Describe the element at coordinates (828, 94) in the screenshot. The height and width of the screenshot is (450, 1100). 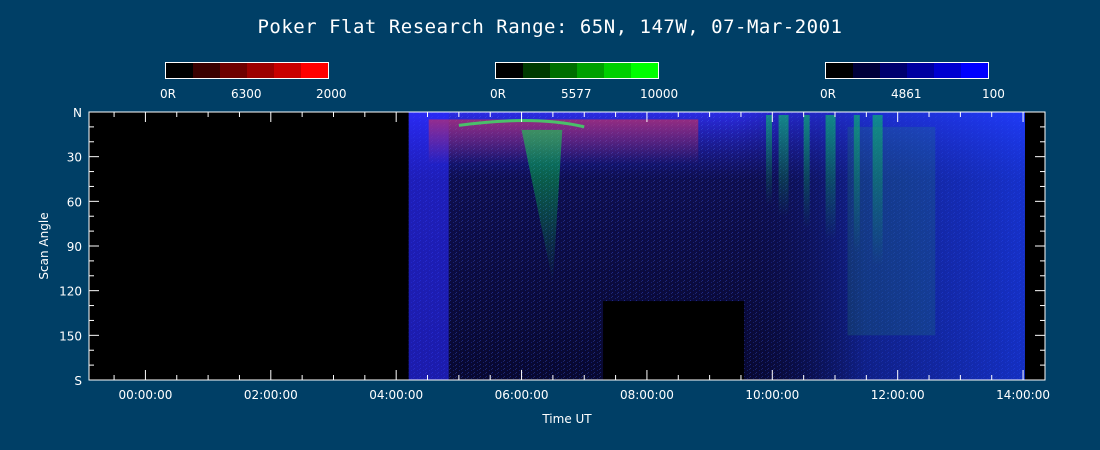
I see `colorbar-4861-min-label: 0R` at that location.